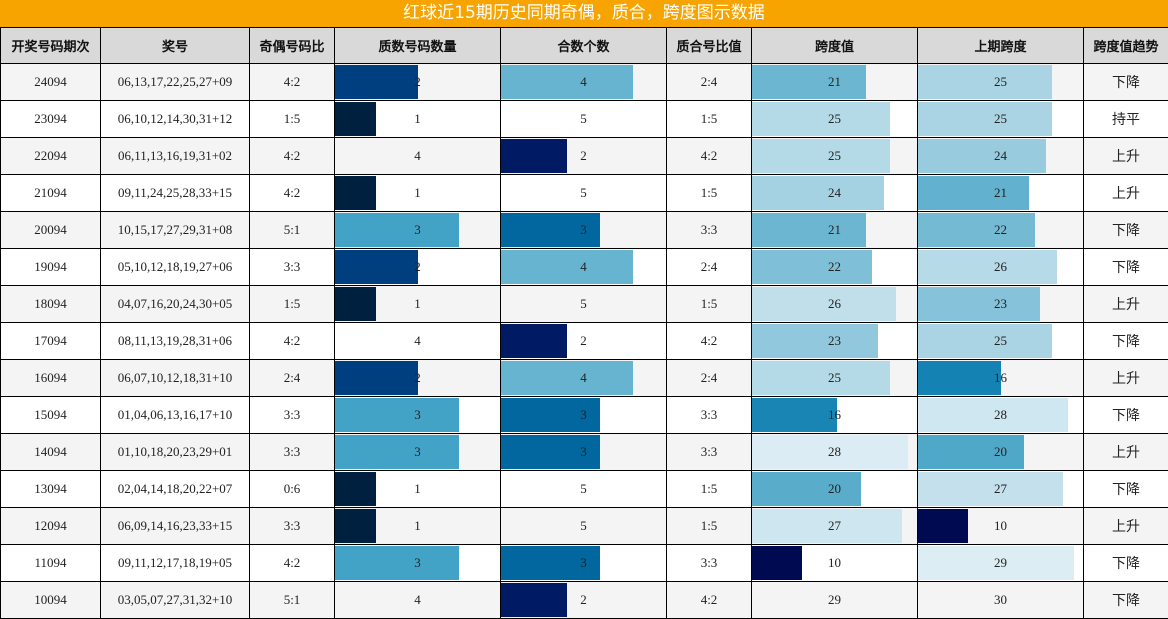  What do you see at coordinates (417, 230) in the screenshot?
I see `primes-cell: 3` at bounding box center [417, 230].